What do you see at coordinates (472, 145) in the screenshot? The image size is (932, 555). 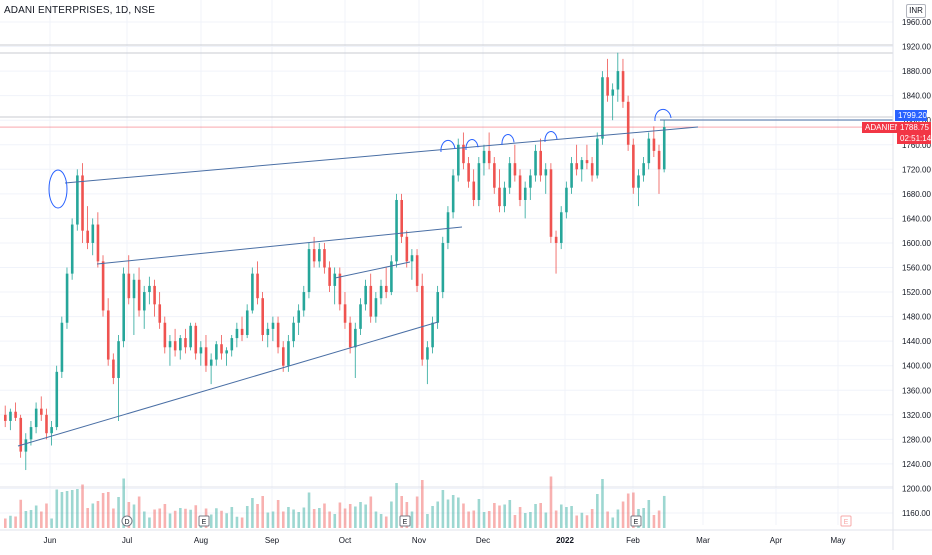 I see `highlight-arc` at bounding box center [472, 145].